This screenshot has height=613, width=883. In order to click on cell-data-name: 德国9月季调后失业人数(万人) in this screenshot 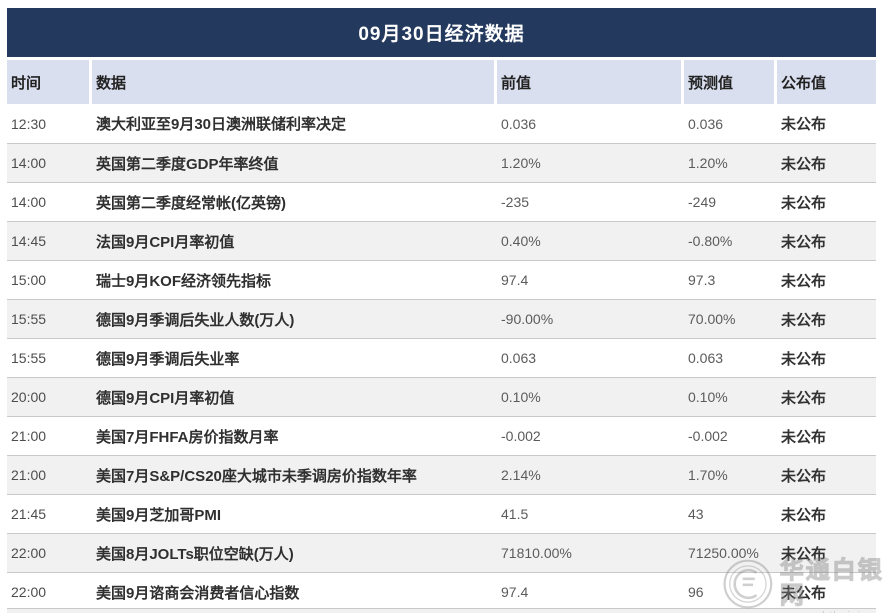, I will do `click(195, 320)`.